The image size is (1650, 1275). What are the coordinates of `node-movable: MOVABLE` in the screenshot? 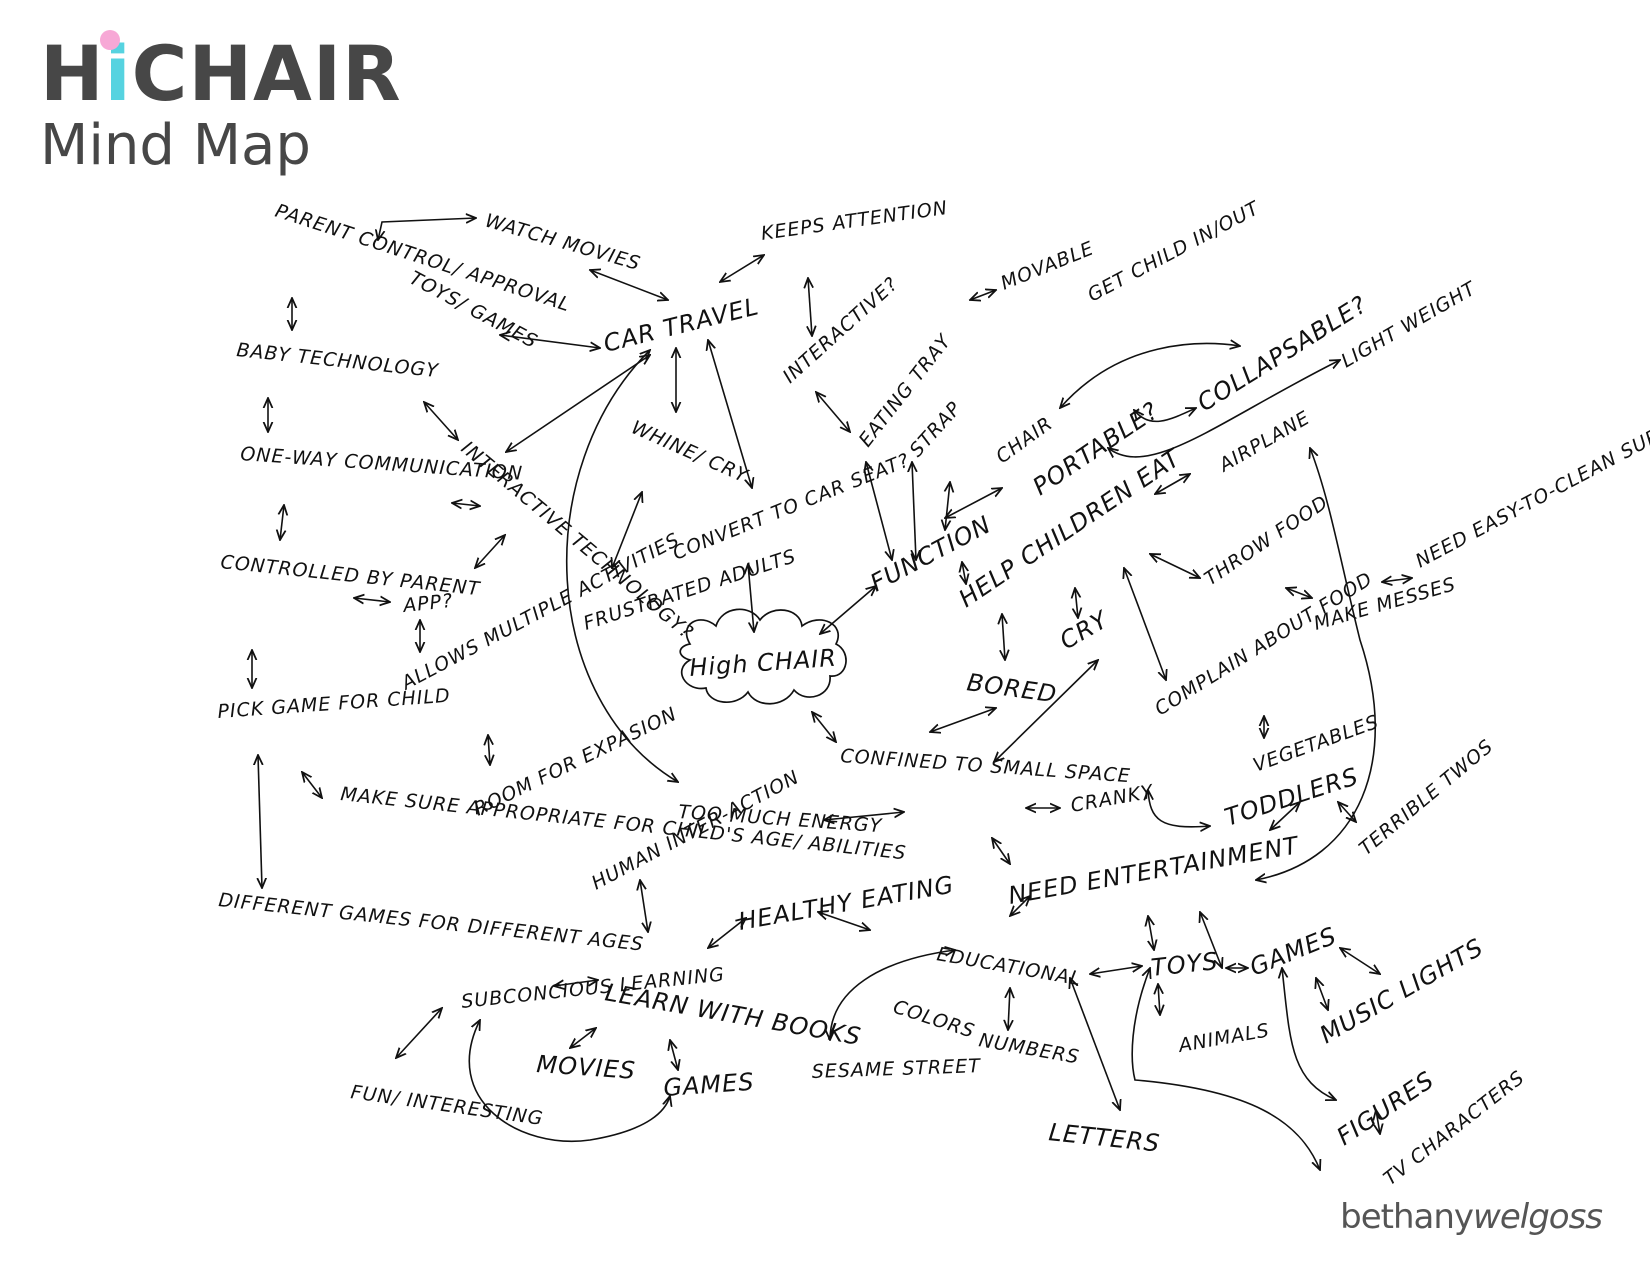 It's located at (1048, 265).